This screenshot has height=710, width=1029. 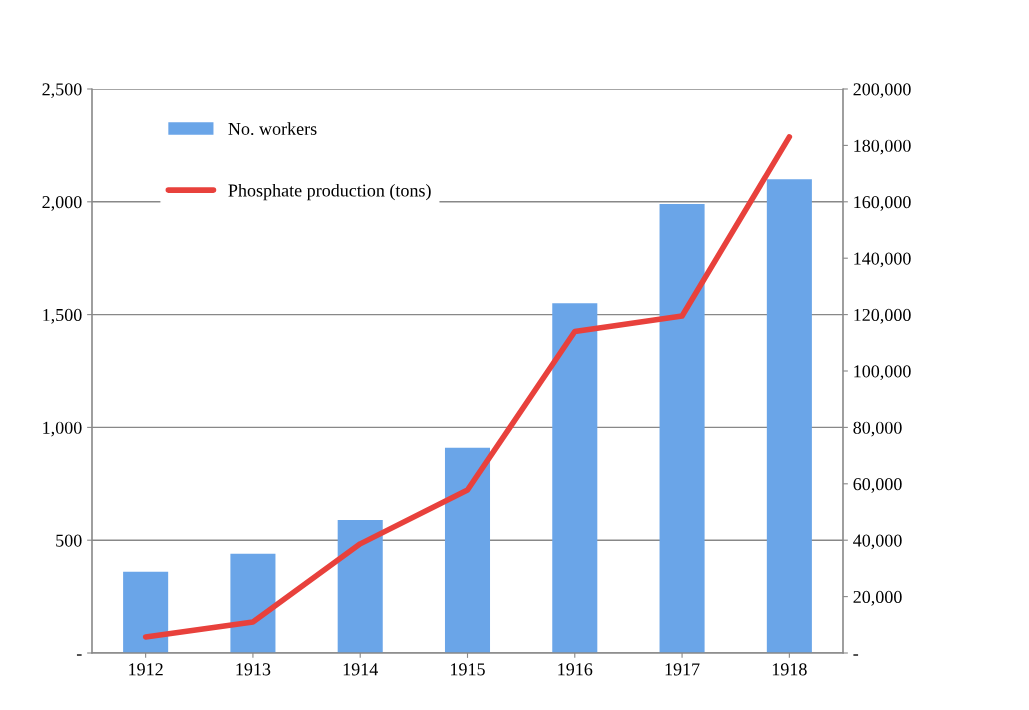 I want to click on x-tick-label: 1915, so click(x=468, y=669).